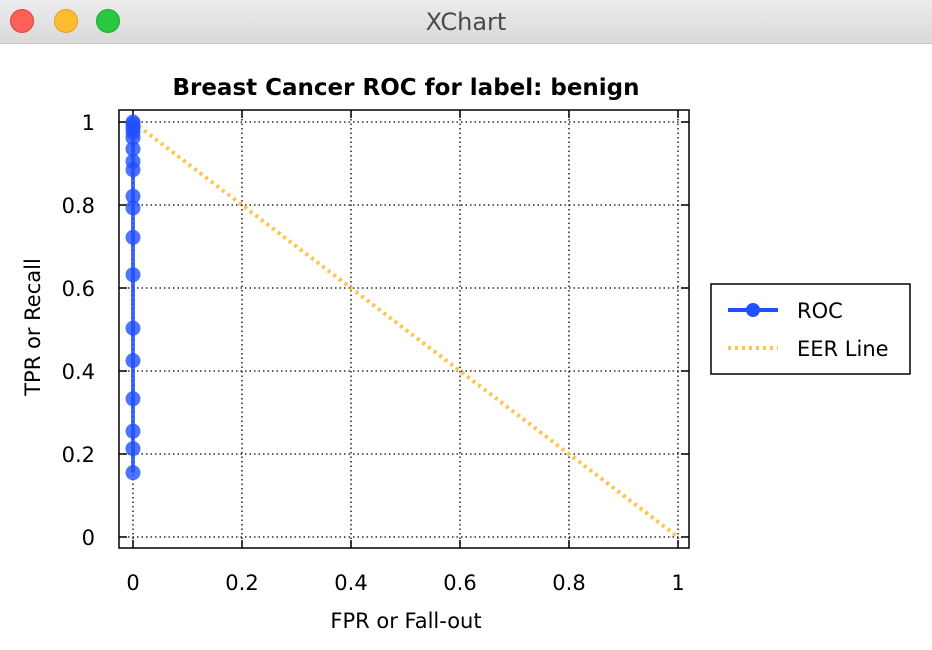 The image size is (932, 650). Describe the element at coordinates (459, 583) in the screenshot. I see `x-tick-label: 0.6` at that location.